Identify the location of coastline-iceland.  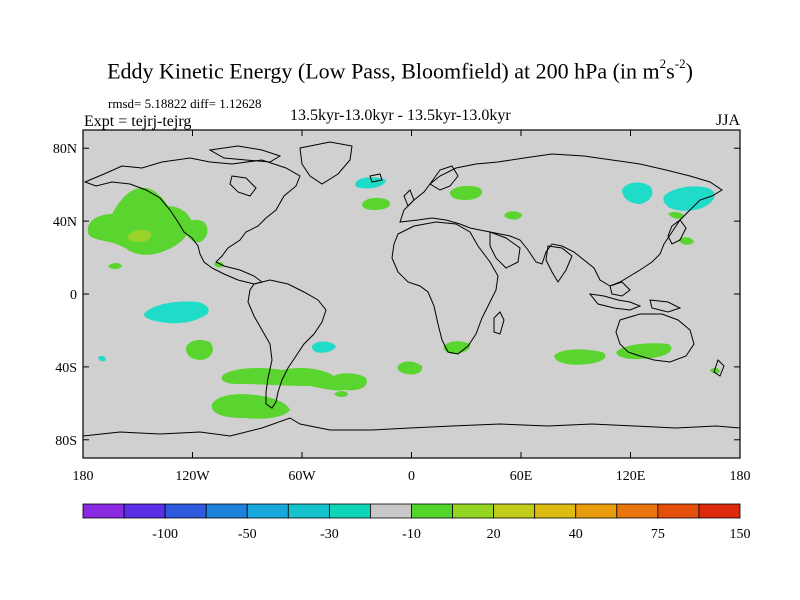
(376, 178).